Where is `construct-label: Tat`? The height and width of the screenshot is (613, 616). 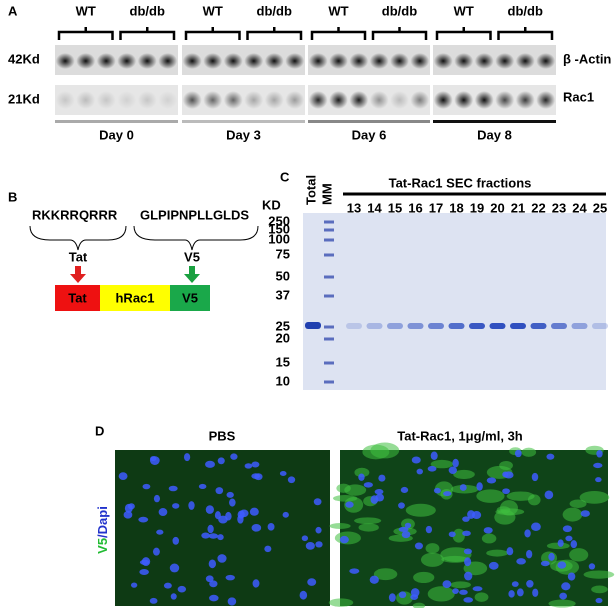
construct-label: Tat is located at coordinates (77, 297).